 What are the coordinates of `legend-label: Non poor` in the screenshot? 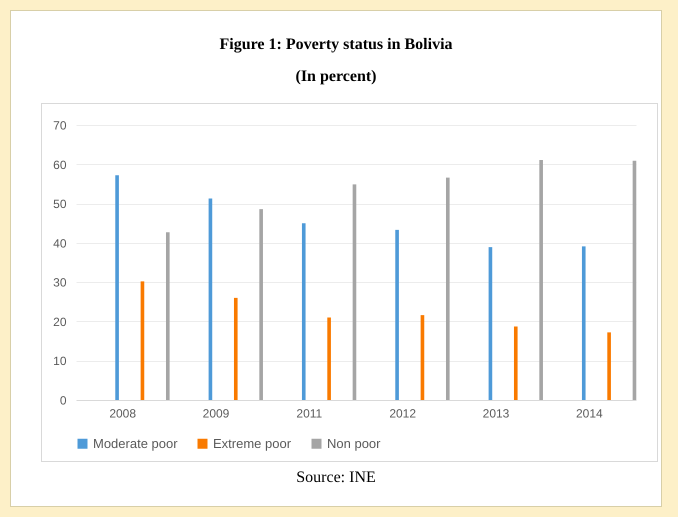 It's located at (354, 443).